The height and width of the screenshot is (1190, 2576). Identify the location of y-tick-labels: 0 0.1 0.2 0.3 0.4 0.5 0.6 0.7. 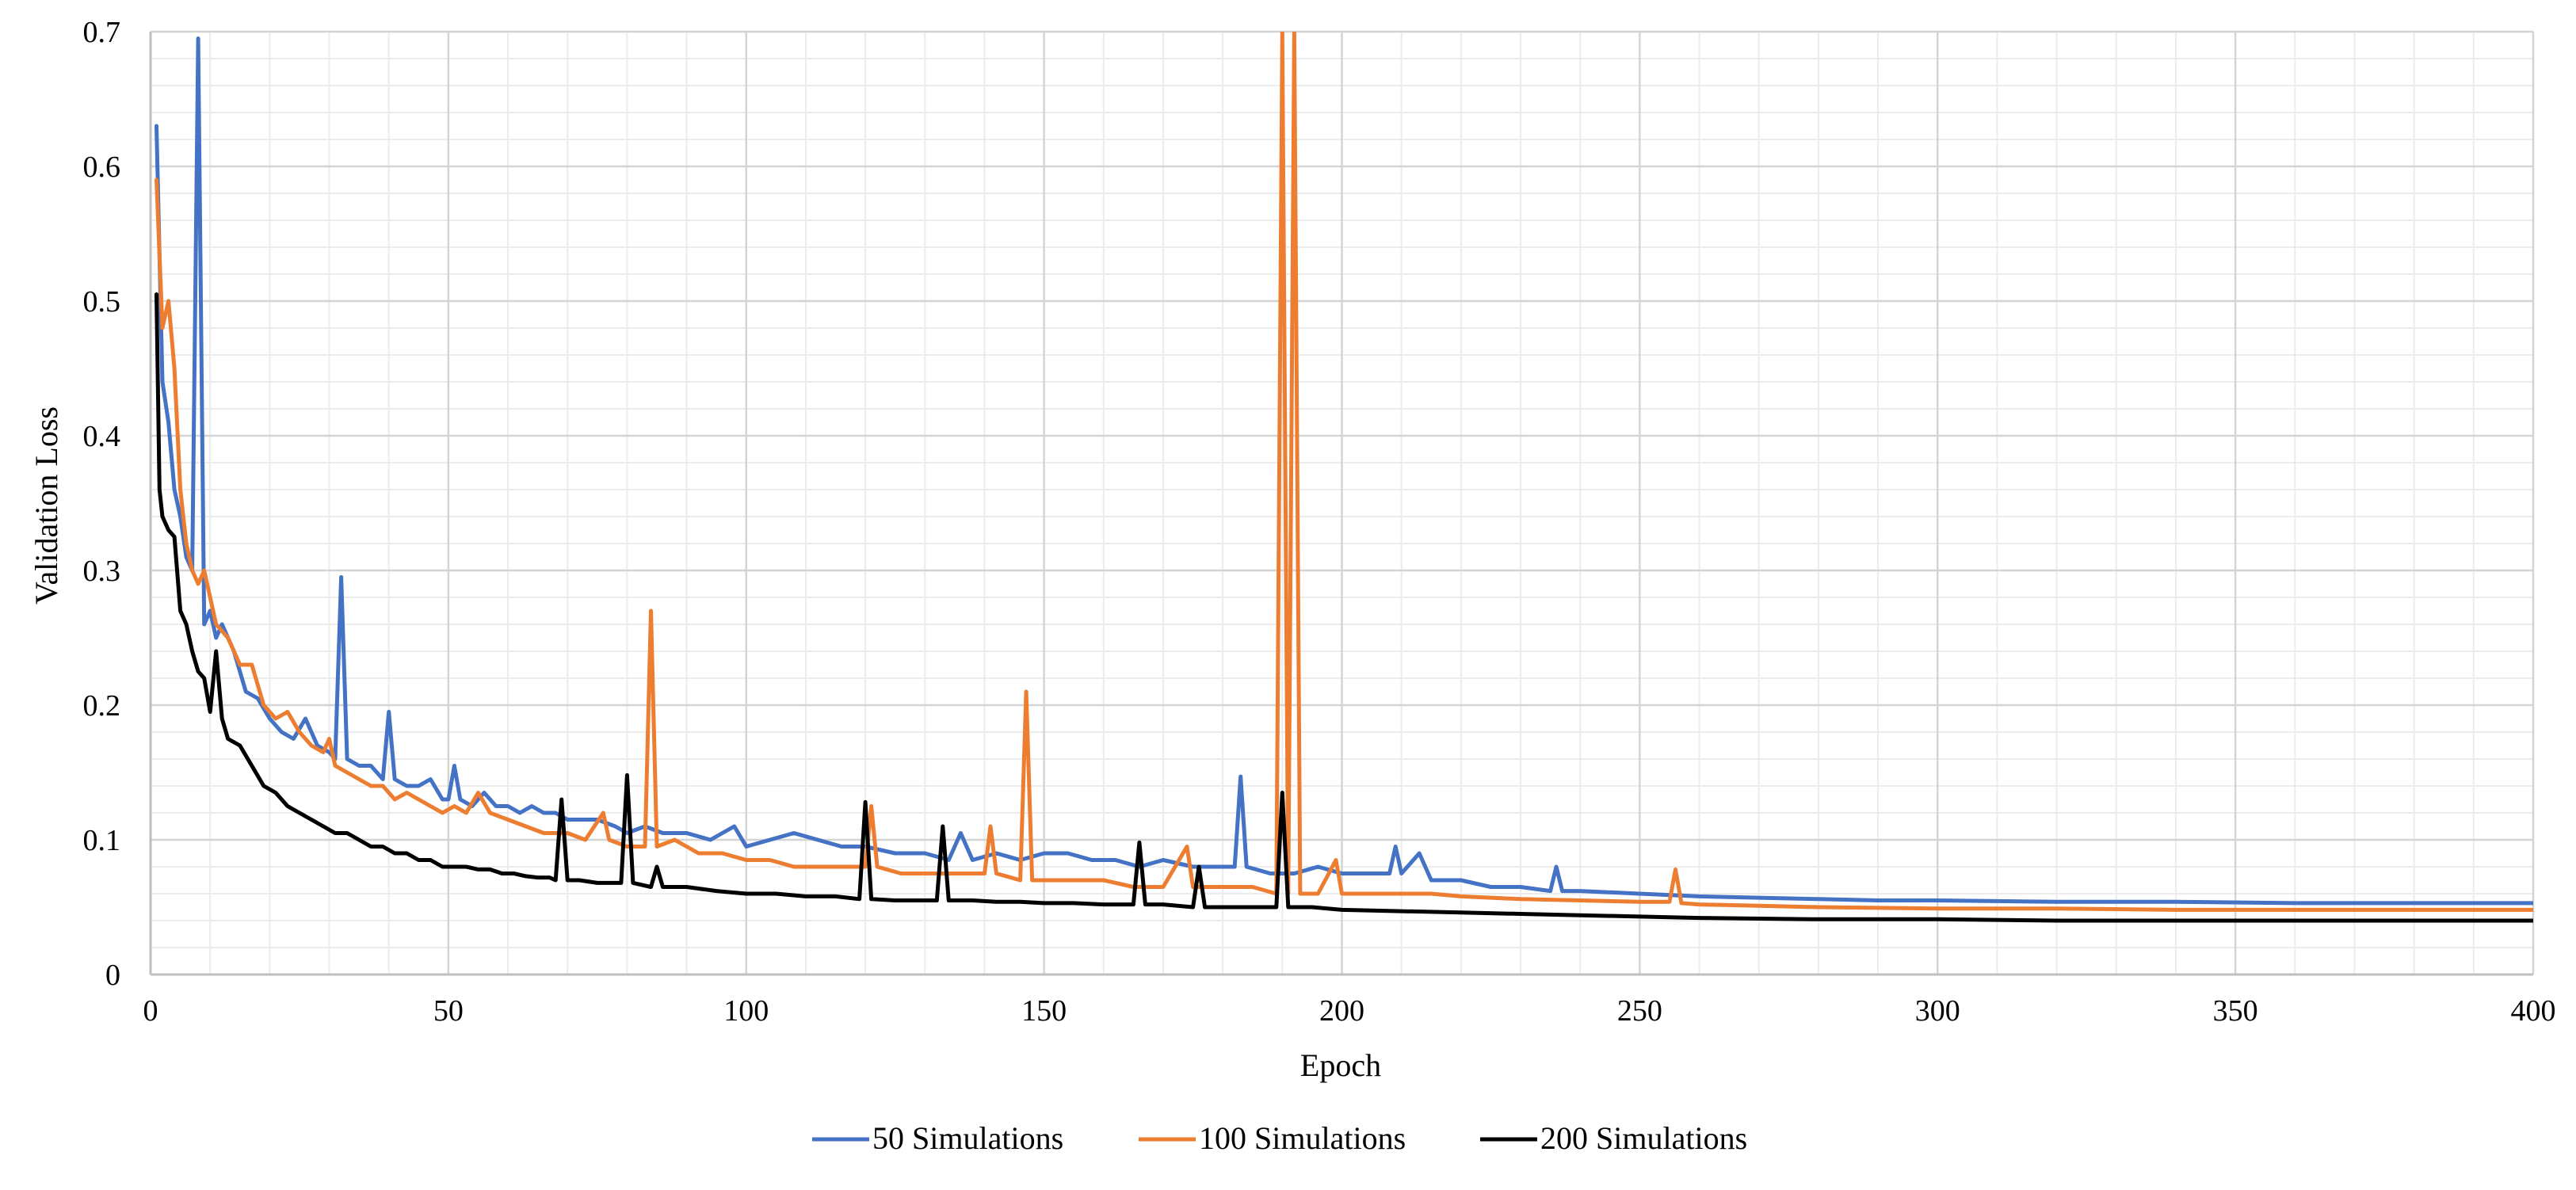
(102, 504).